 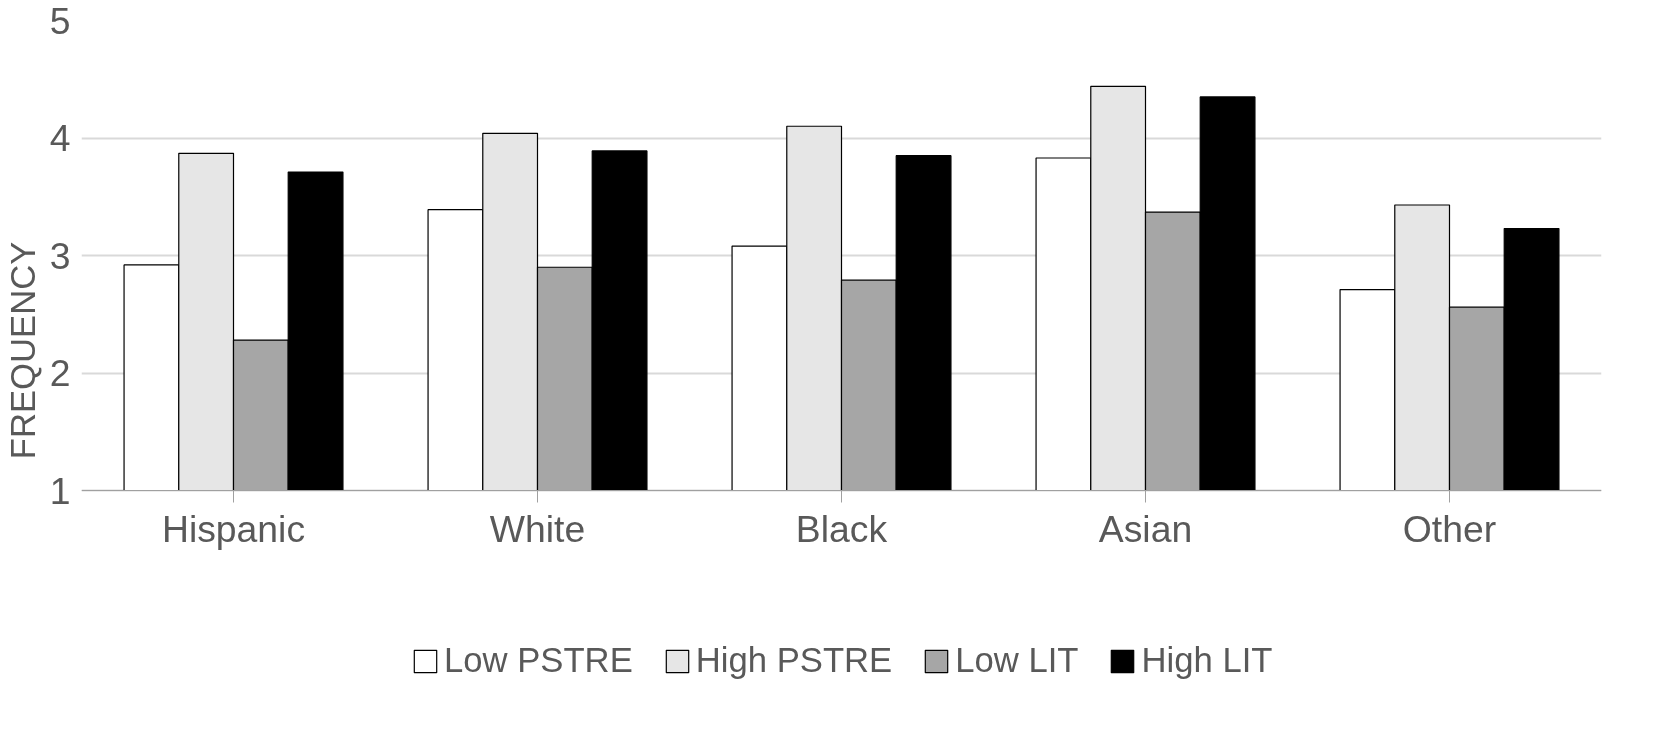 I want to click on x-tick-label: Asian, so click(x=1145, y=528).